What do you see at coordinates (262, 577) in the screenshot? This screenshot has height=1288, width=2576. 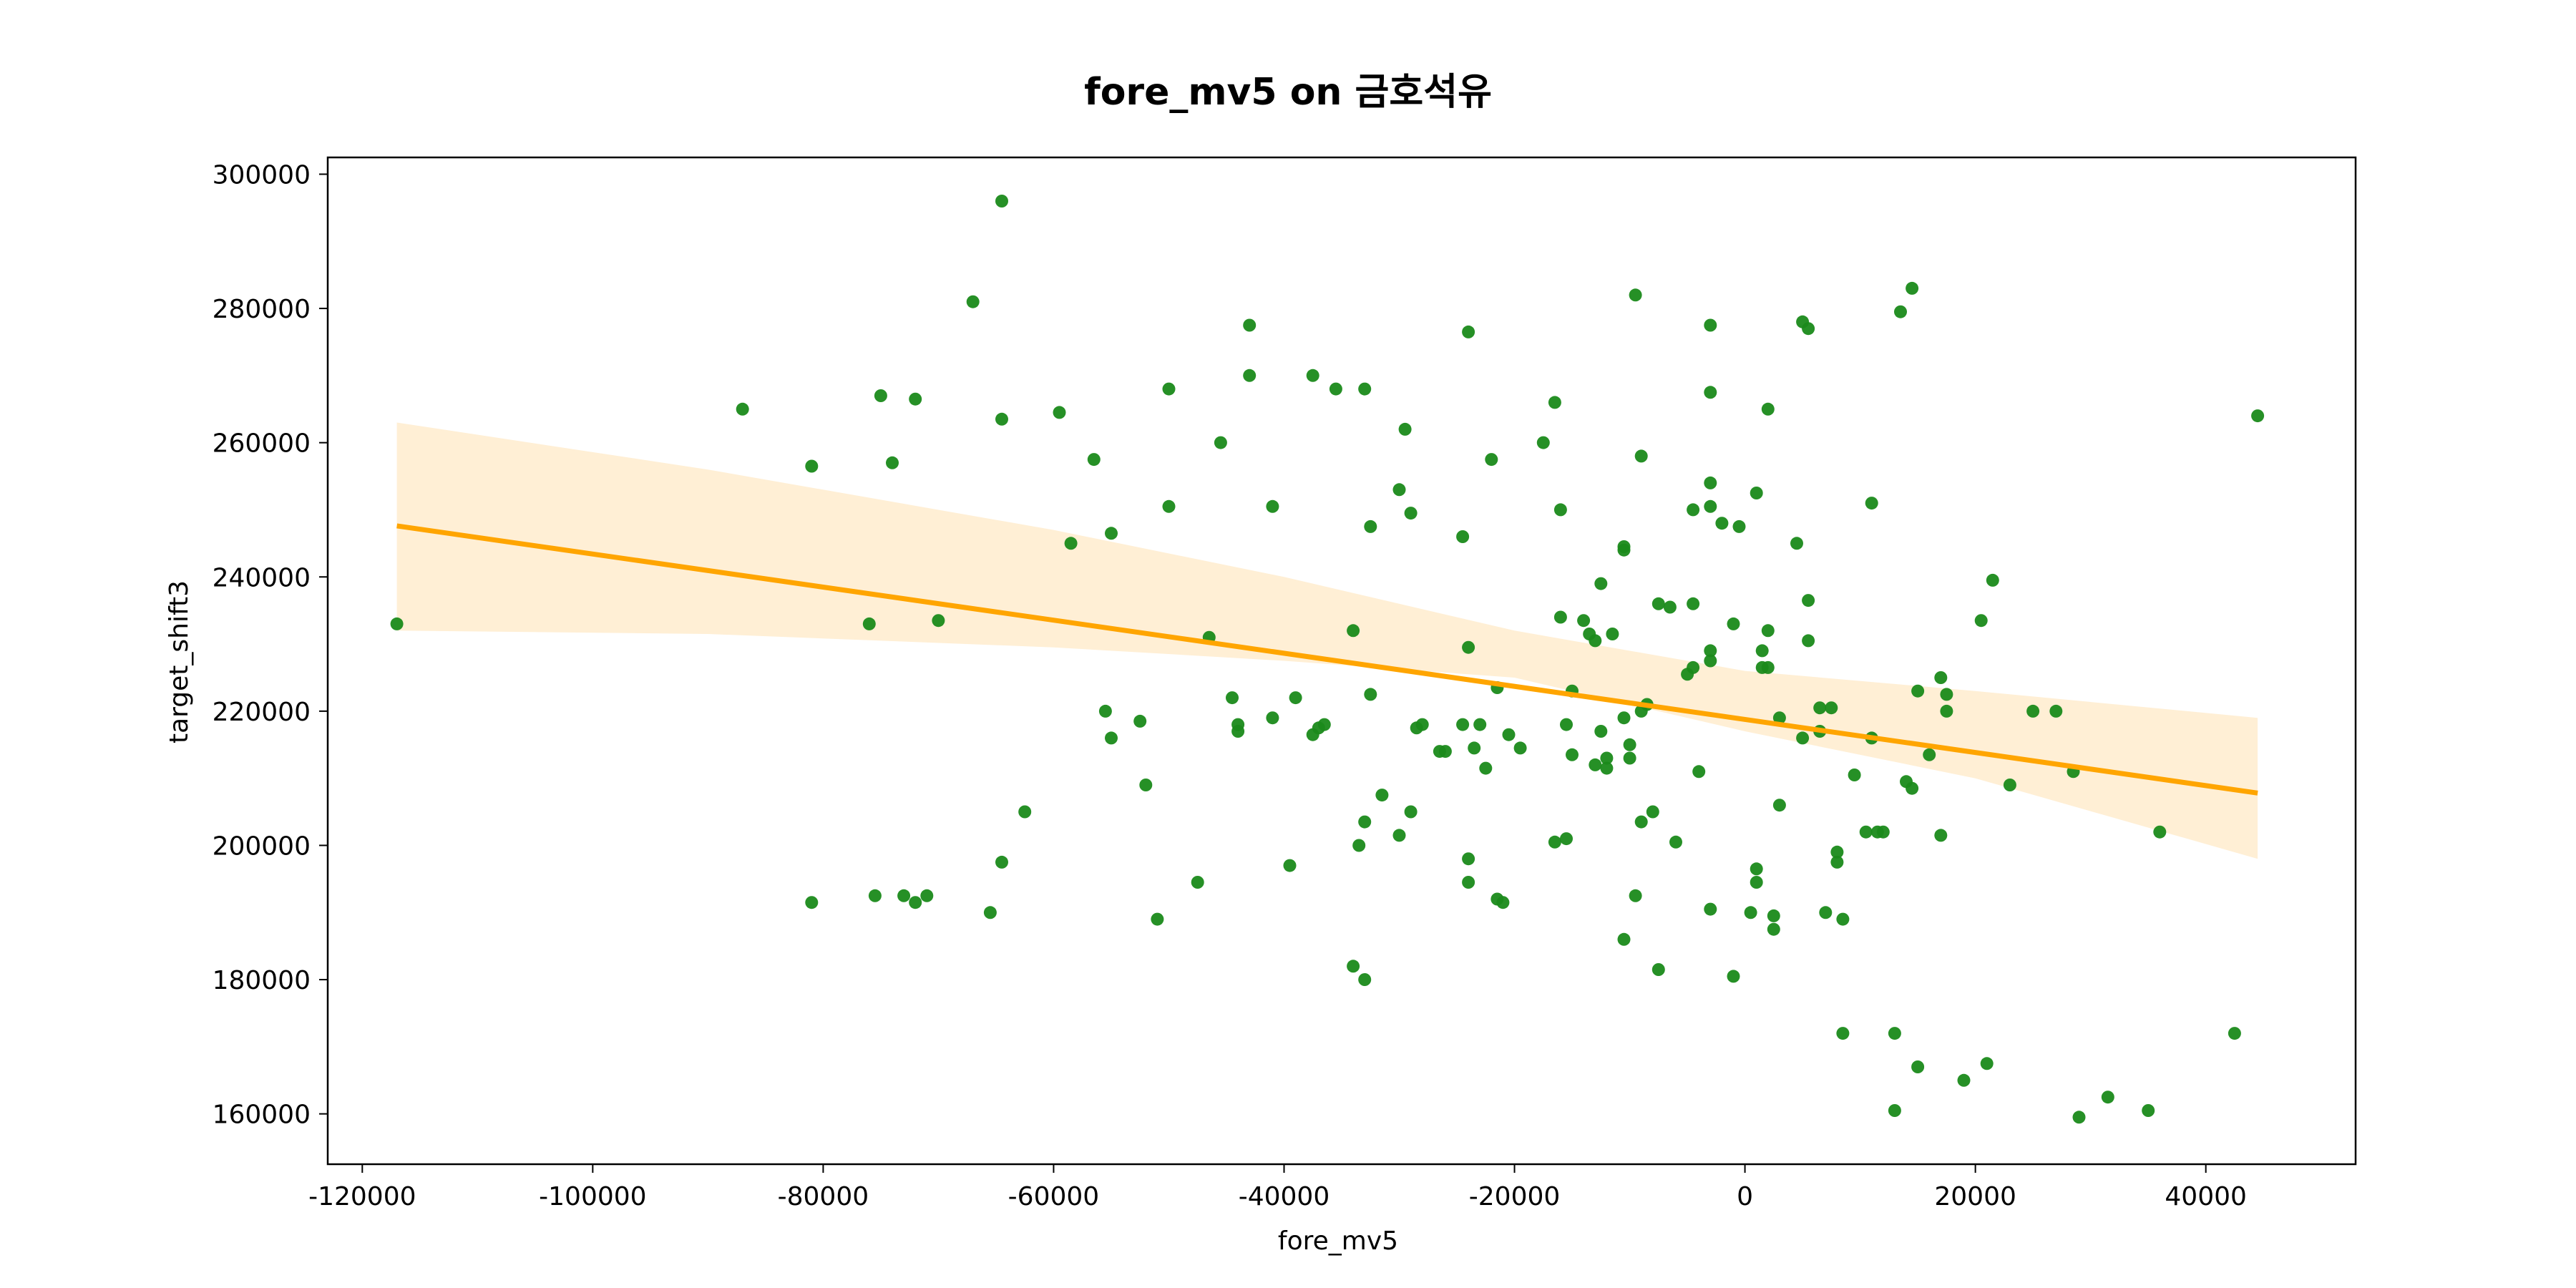 I see `y-tick-label-4: 240000` at bounding box center [262, 577].